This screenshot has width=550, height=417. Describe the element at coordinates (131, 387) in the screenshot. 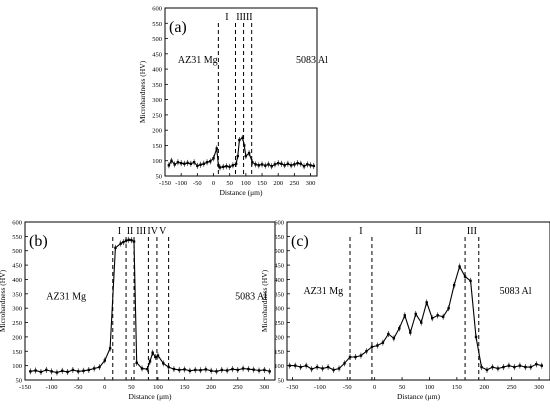

I see `x-tick-label: 50` at that location.